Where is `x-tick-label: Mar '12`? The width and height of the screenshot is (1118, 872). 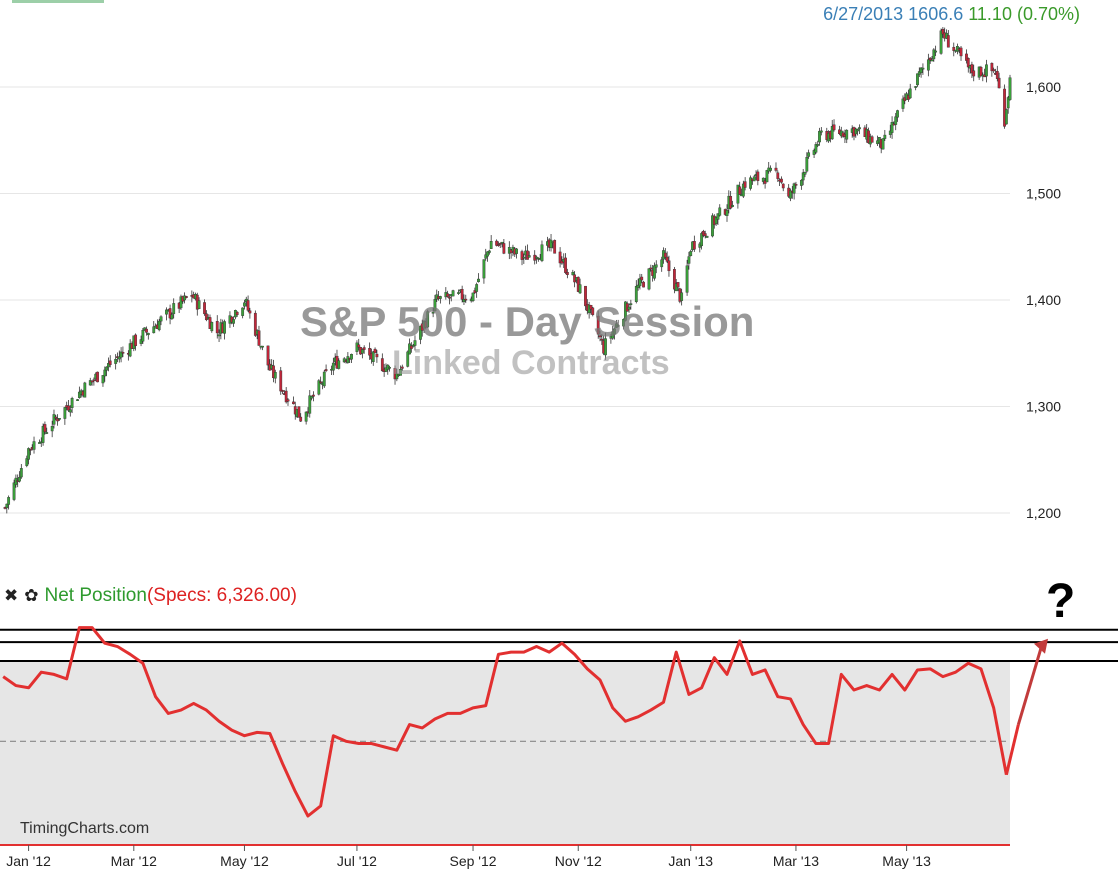 x-tick-label: Mar '12 is located at coordinates (134, 861).